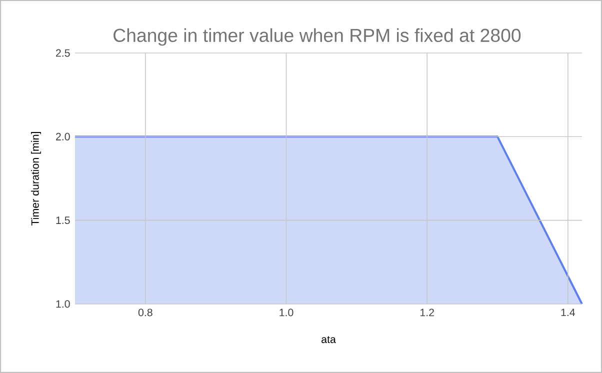 The width and height of the screenshot is (602, 373). I want to click on y-tick-label: 1.0, so click(63, 304).